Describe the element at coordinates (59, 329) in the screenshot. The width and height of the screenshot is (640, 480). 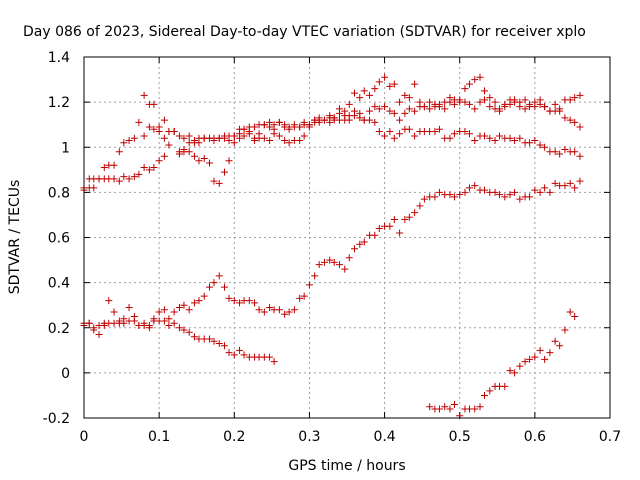
I see `y-tick-label: 0.2` at that location.